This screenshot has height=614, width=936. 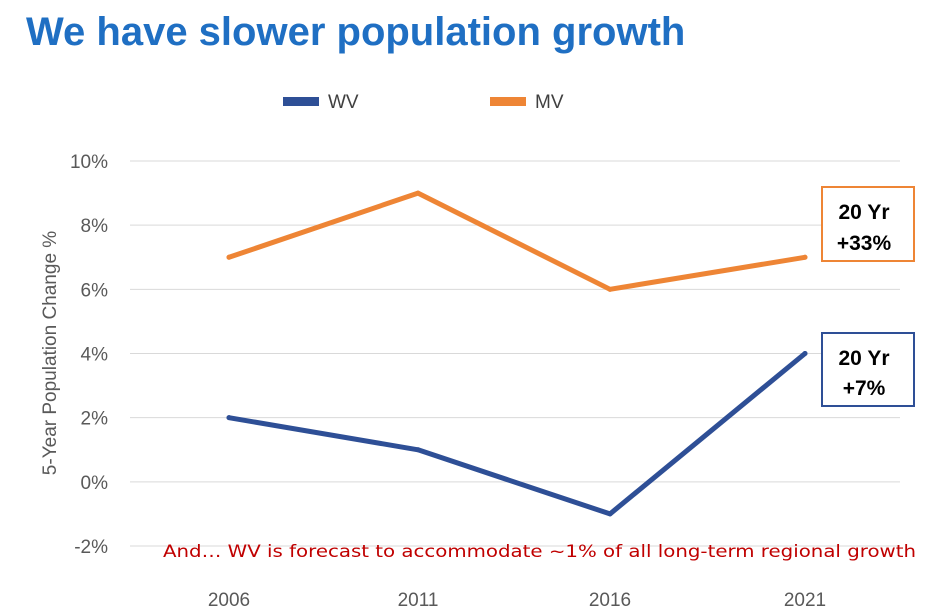 I want to click on mv-callout: 20 Yr +33%, so click(x=868, y=224).